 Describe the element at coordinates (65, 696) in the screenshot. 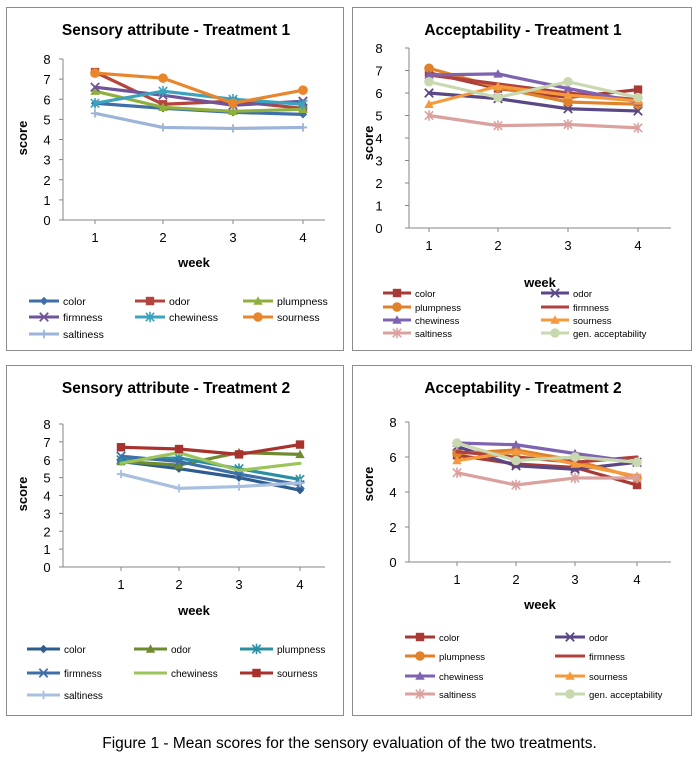

I see `legend-item-saltiness: saltiness` at that location.